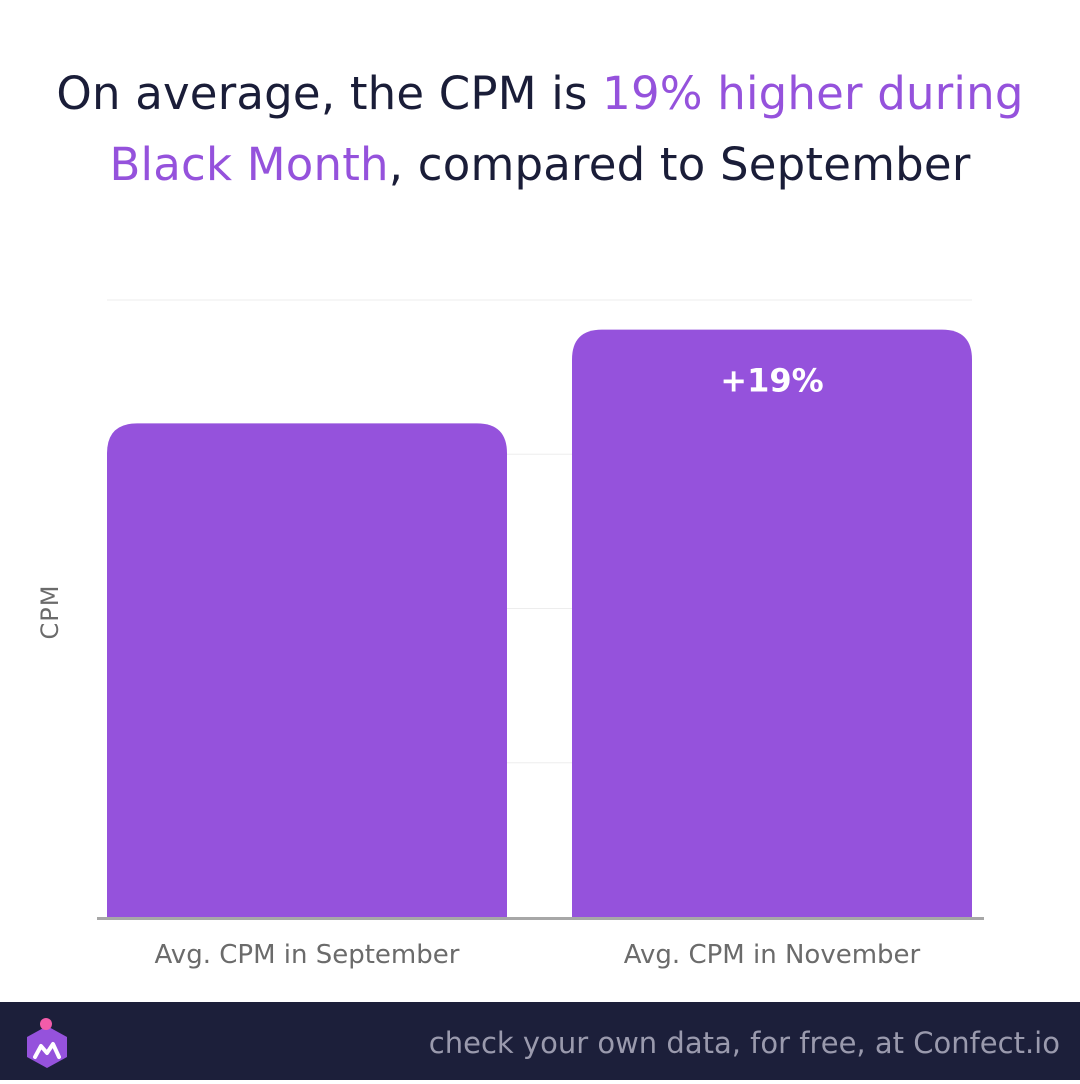  I want to click on x-tick-label: Avg. CPM in November, so click(772, 955).